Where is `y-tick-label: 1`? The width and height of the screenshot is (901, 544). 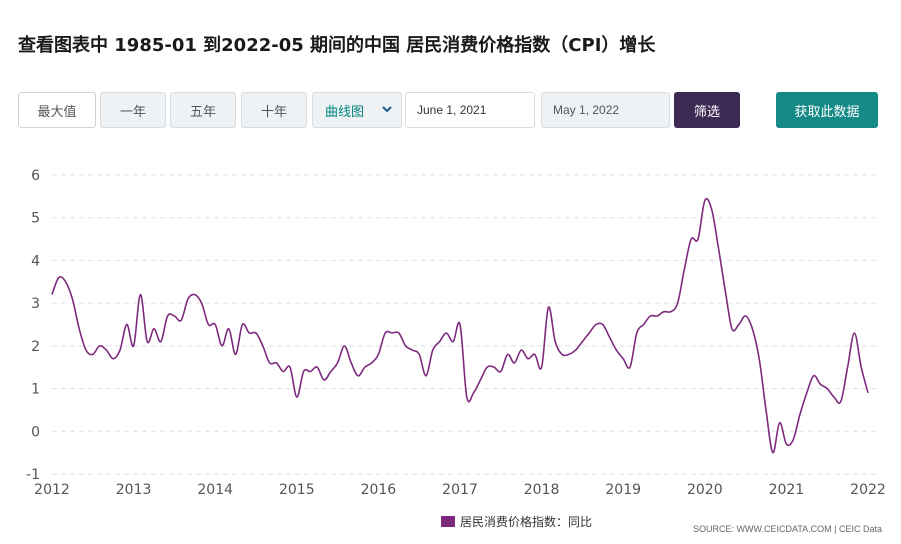 y-tick-label: 1 is located at coordinates (35, 390).